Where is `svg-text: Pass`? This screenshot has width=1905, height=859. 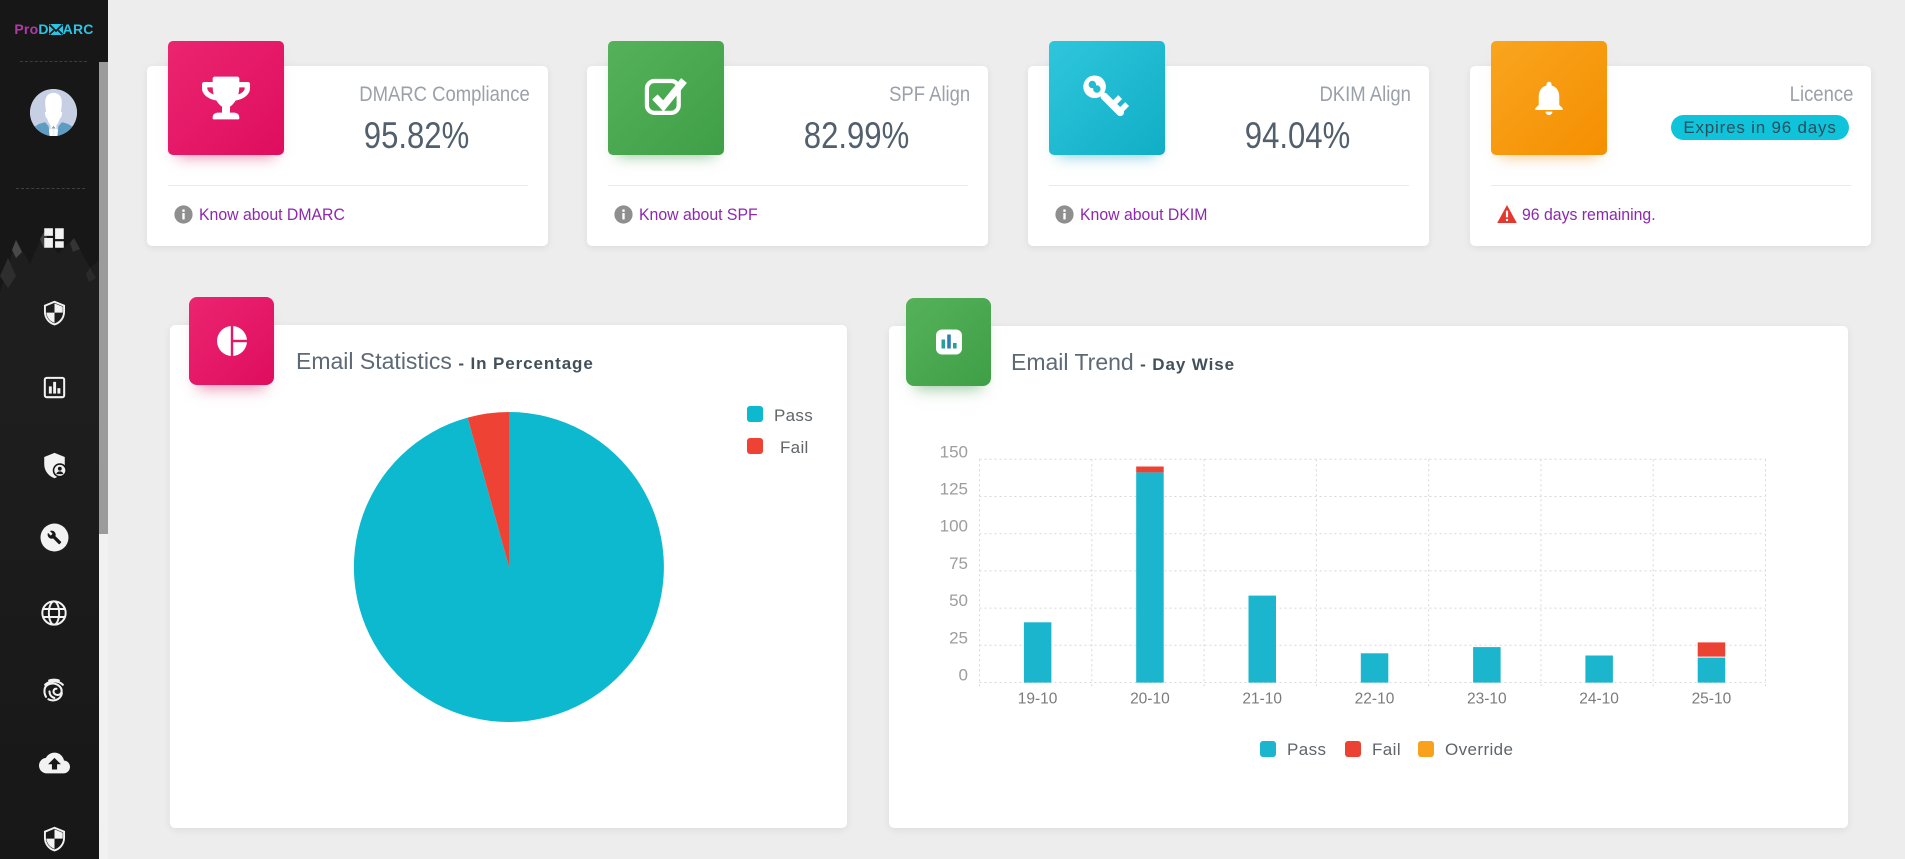
svg-text: Pass is located at coordinates (1306, 749).